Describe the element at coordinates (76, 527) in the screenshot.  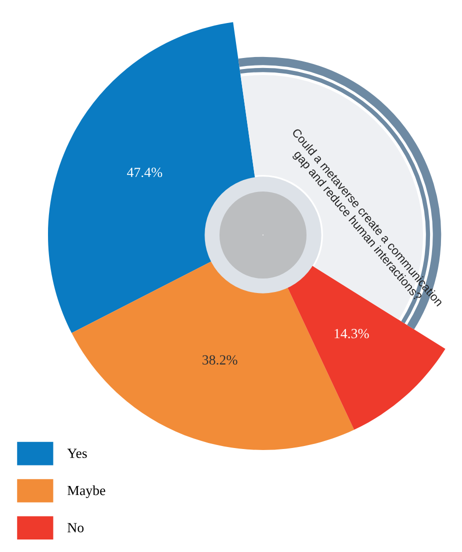
I see `legend-label: No` at that location.